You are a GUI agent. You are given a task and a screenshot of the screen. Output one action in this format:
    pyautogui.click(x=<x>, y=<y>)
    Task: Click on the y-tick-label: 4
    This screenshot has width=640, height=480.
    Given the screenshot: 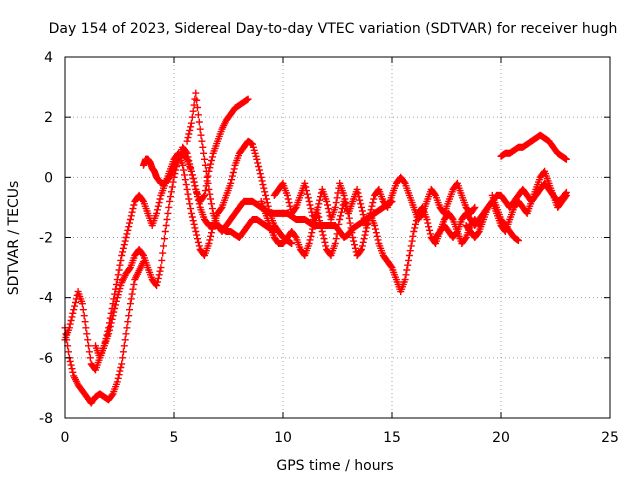 What is the action you would take?
    pyautogui.click(x=48, y=58)
    